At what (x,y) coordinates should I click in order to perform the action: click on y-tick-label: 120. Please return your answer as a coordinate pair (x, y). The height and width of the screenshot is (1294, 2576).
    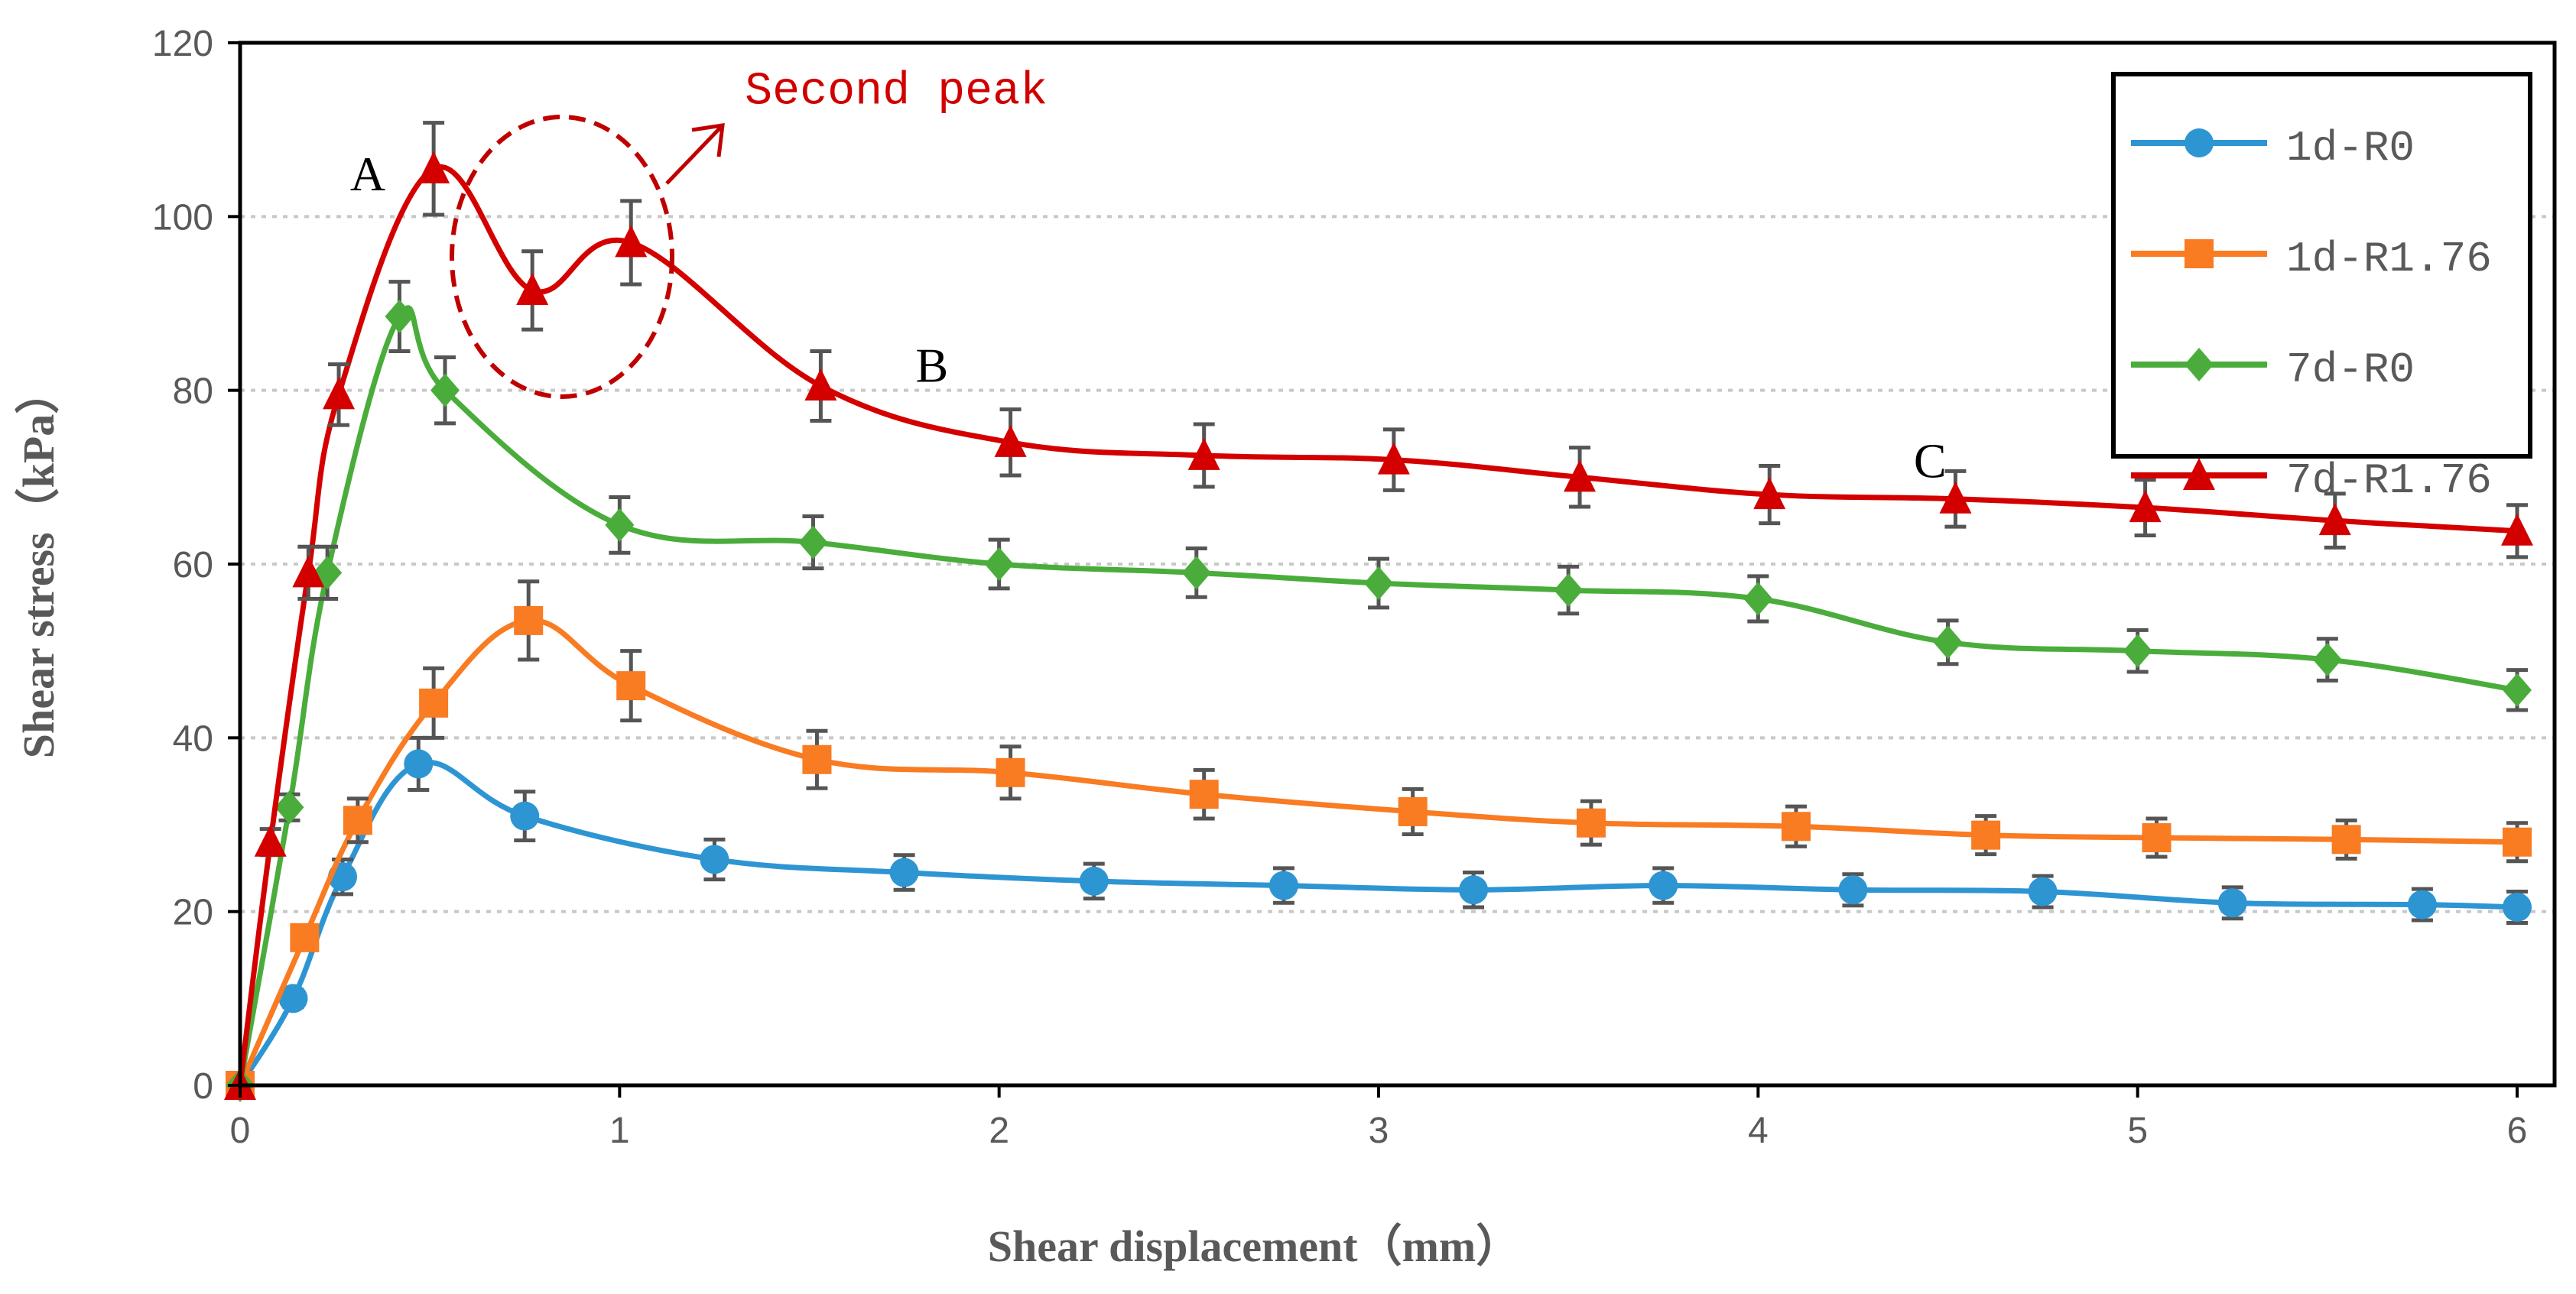
    Looking at the image, I should click on (183, 44).